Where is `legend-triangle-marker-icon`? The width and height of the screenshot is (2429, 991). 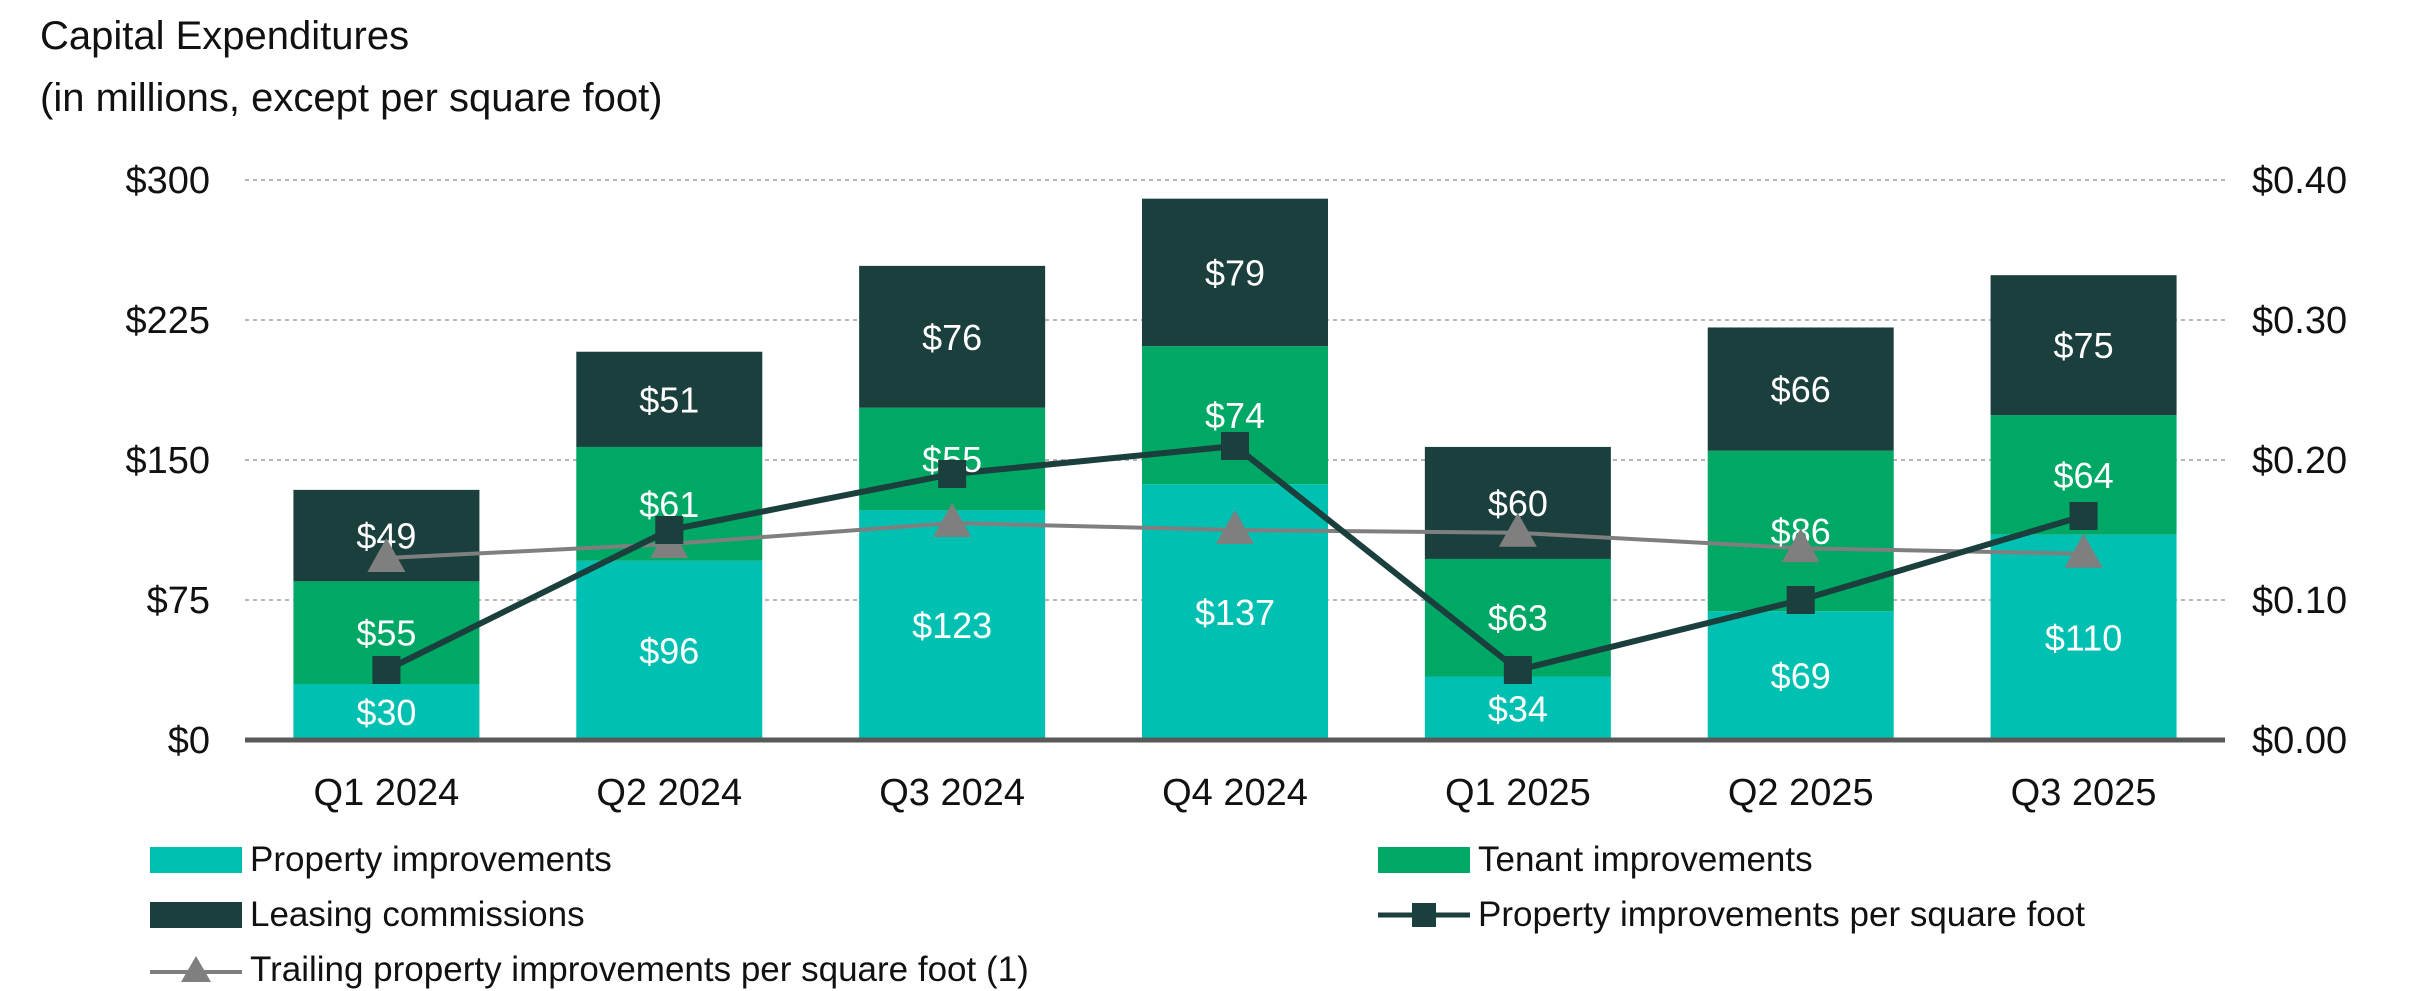 legend-triangle-marker-icon is located at coordinates (196, 969).